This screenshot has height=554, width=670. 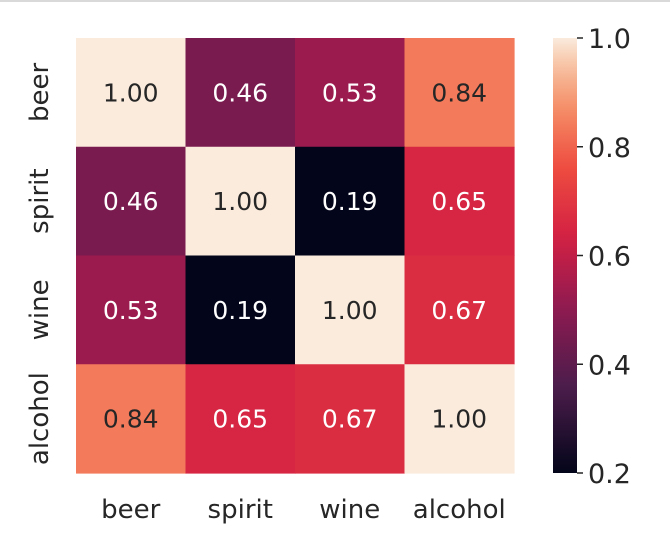 What do you see at coordinates (335, 1) in the screenshot?
I see `top-divider` at bounding box center [335, 1].